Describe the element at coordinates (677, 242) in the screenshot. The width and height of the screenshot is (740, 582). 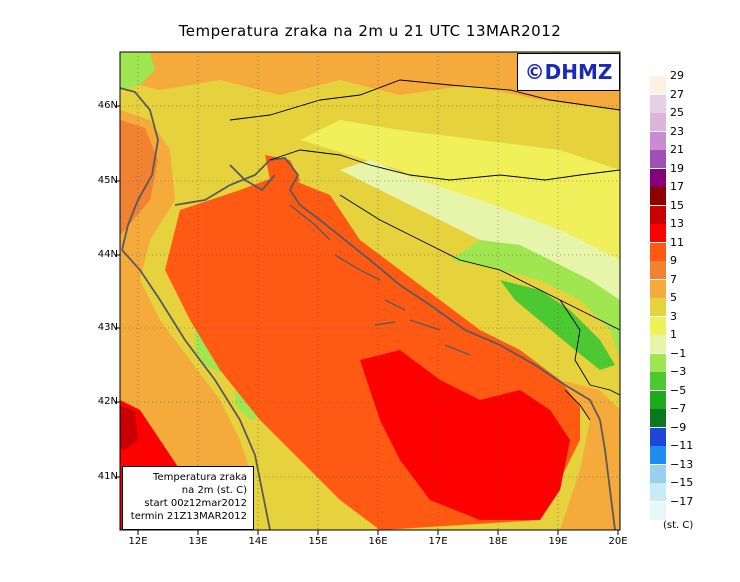
I see `legend-label: 11` at that location.